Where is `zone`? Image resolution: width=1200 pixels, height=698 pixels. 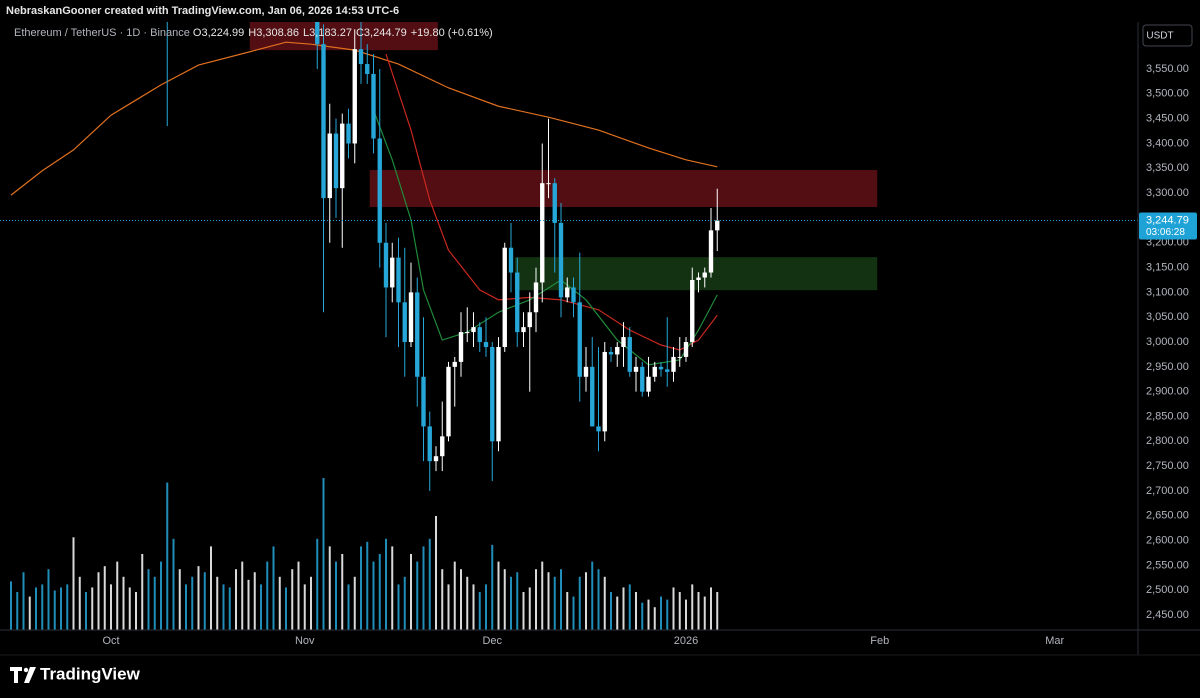 zone is located at coordinates (343, 36).